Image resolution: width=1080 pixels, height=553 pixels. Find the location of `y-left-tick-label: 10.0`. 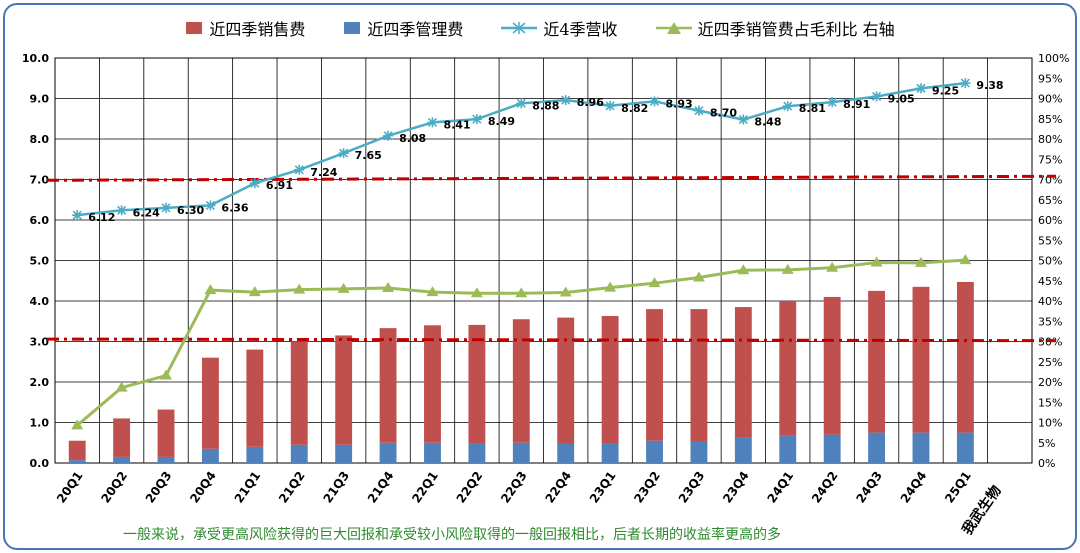

y-left-tick-label: 10.0 is located at coordinates (35, 58).